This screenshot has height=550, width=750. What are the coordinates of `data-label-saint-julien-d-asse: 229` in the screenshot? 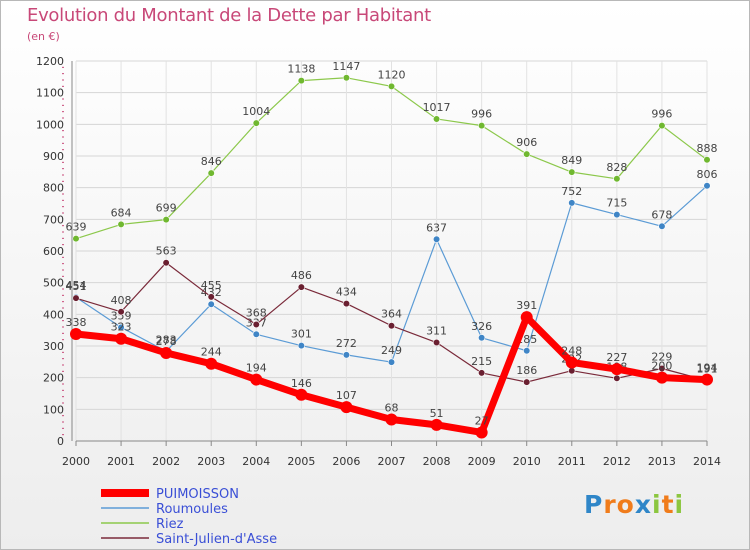 It's located at (661, 356).